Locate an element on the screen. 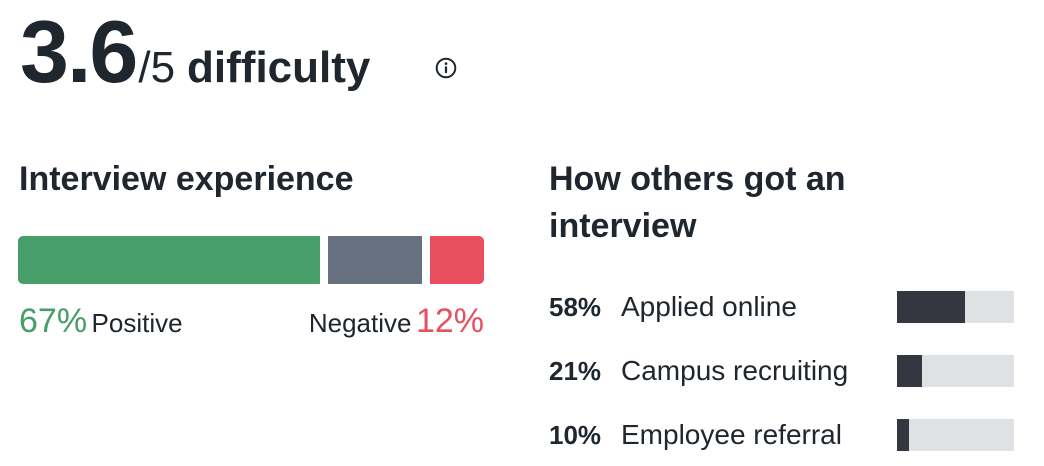 The width and height of the screenshot is (1044, 466). source-row-applied-online: 58% Applied online is located at coordinates (782, 307).